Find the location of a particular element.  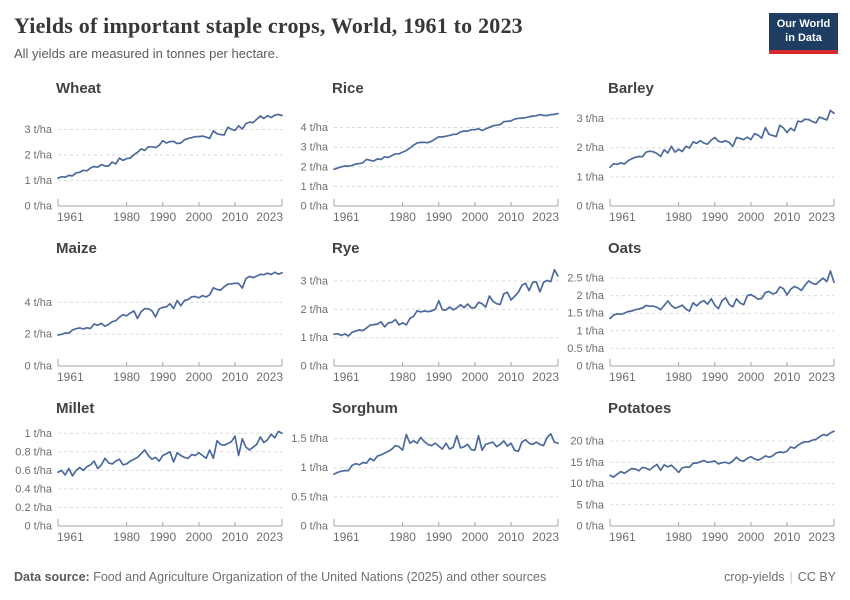

svg-text: 20 t/ha is located at coordinates (587, 442).